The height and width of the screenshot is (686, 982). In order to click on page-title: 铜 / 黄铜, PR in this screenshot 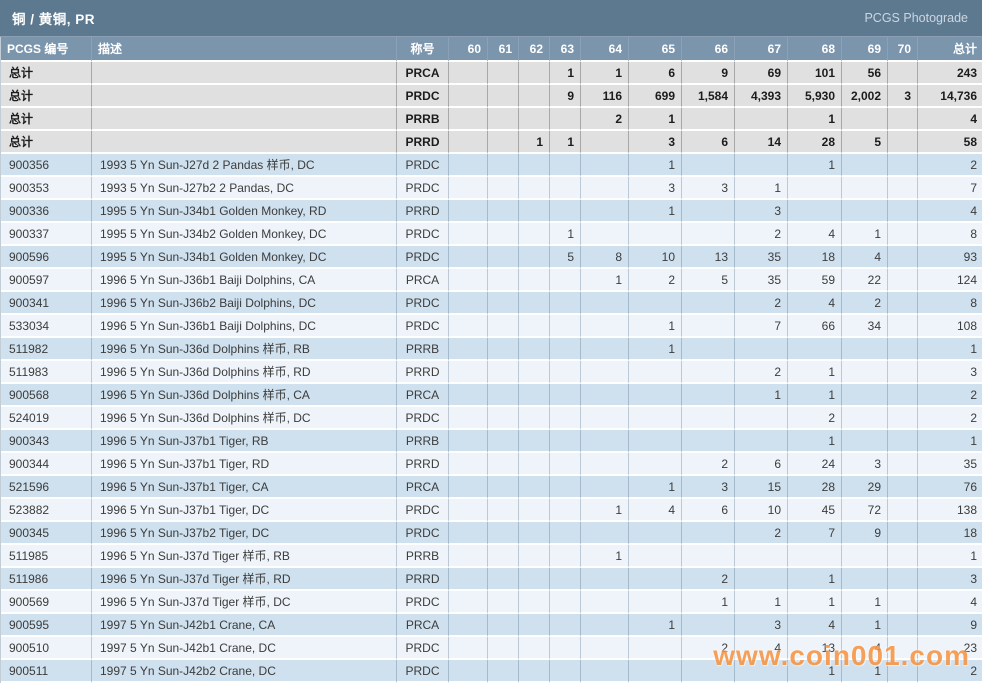, I will do `click(54, 19)`.